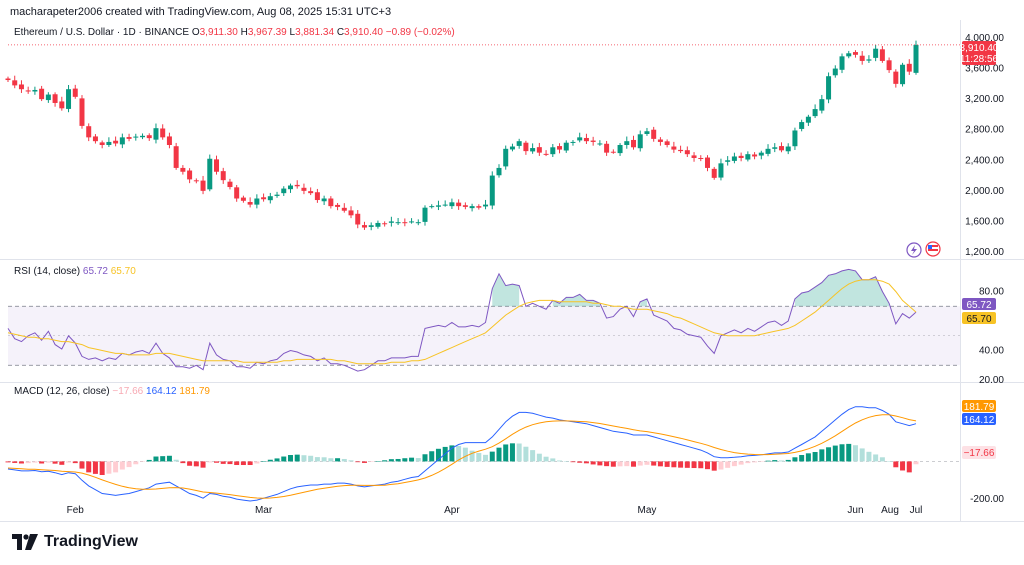  What do you see at coordinates (643, 302) in the screenshot?
I see `rsi-overbought-fill` at bounding box center [643, 302].